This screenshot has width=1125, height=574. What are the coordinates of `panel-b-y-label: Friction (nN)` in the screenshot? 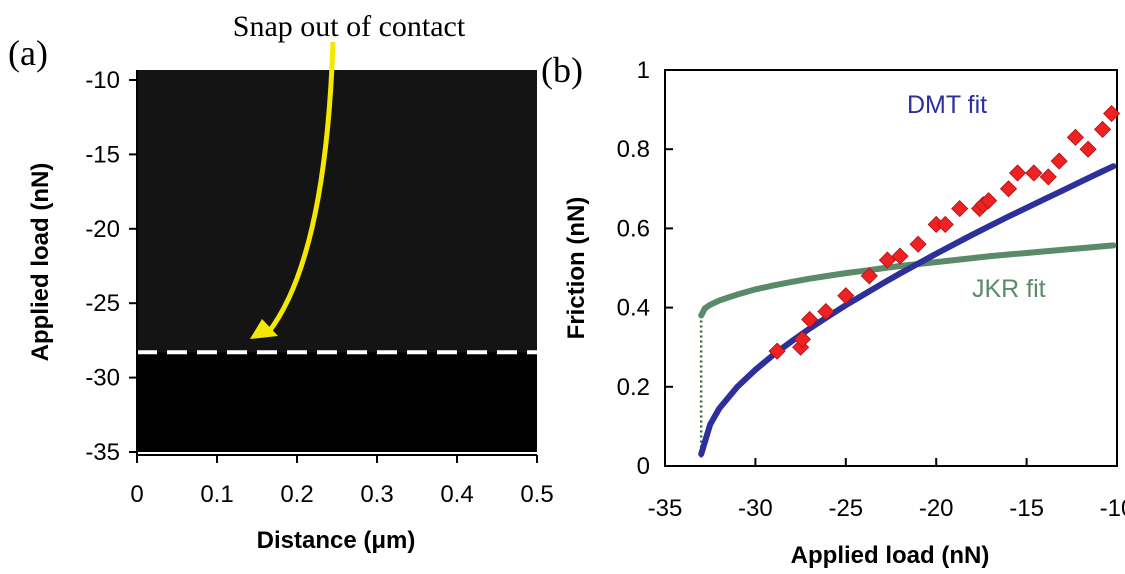 It's located at (576, 268).